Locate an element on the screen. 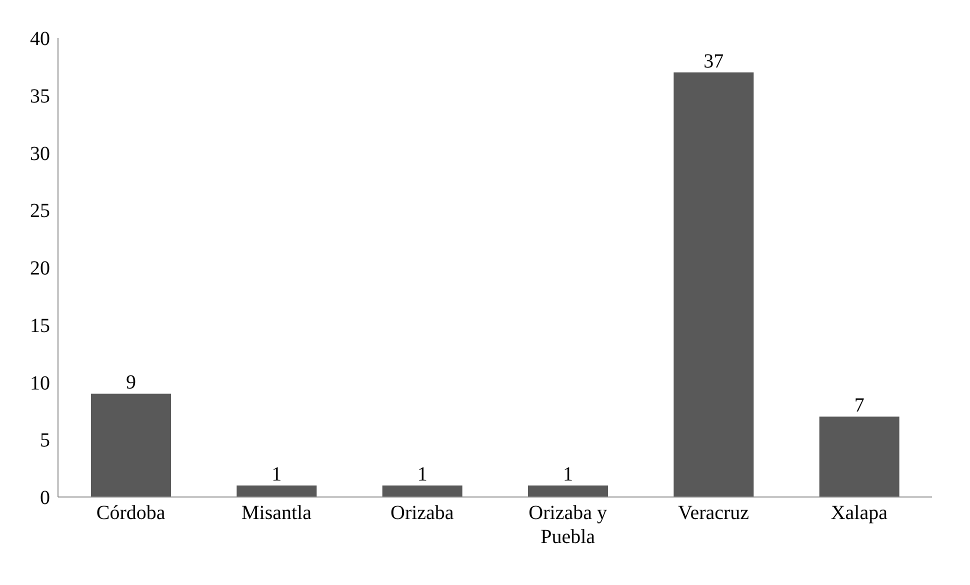  y-tick-label: 30 is located at coordinates (40, 153).